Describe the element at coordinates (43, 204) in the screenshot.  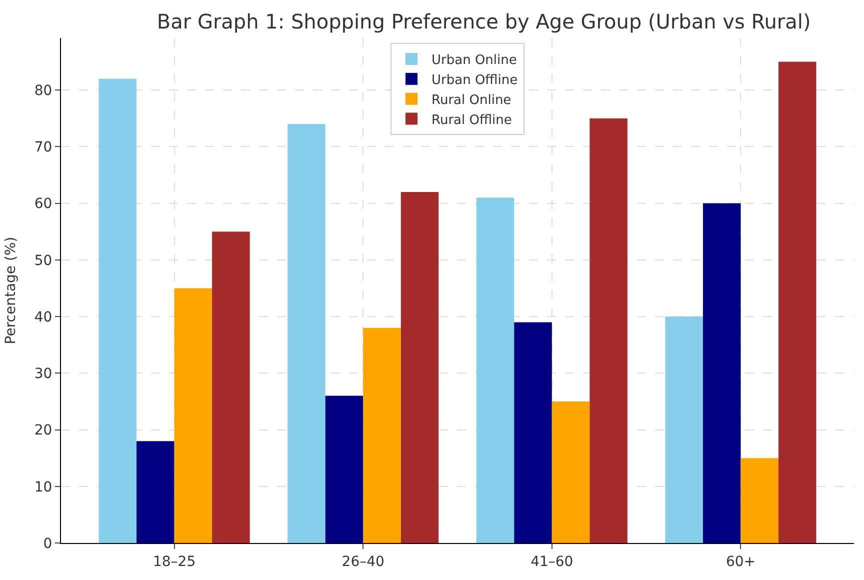
I see `y-tick-label: 60` at that location.